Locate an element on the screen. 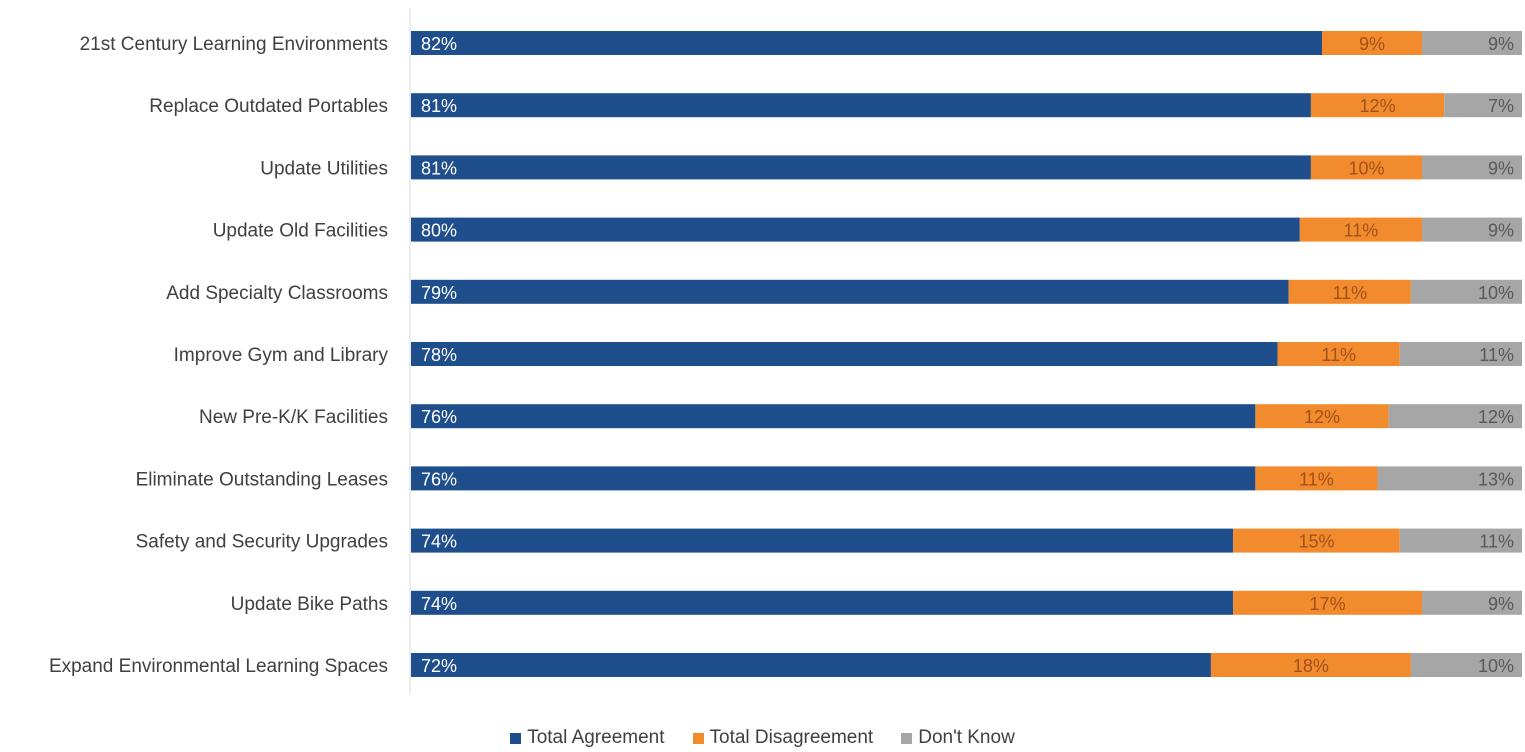 This screenshot has height=752, width=1525. data-label: 17% is located at coordinates (1328, 604).